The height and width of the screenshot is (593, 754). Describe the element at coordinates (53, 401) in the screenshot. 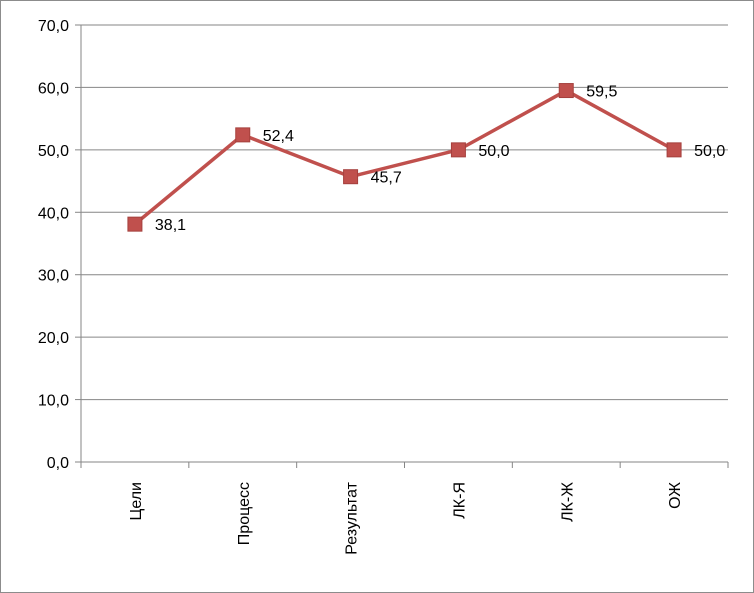

I see `y-tick-label: 10,0` at that location.